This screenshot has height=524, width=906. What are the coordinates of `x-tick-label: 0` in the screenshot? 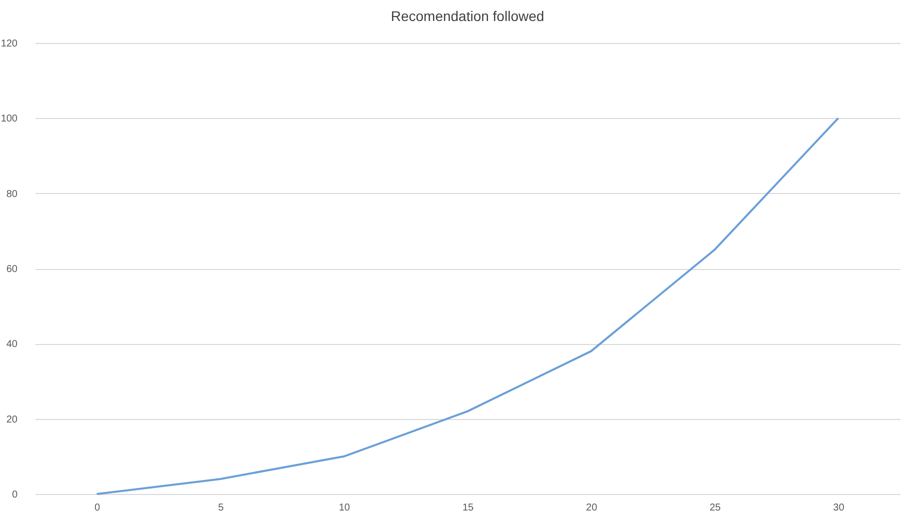 It's located at (97, 508).